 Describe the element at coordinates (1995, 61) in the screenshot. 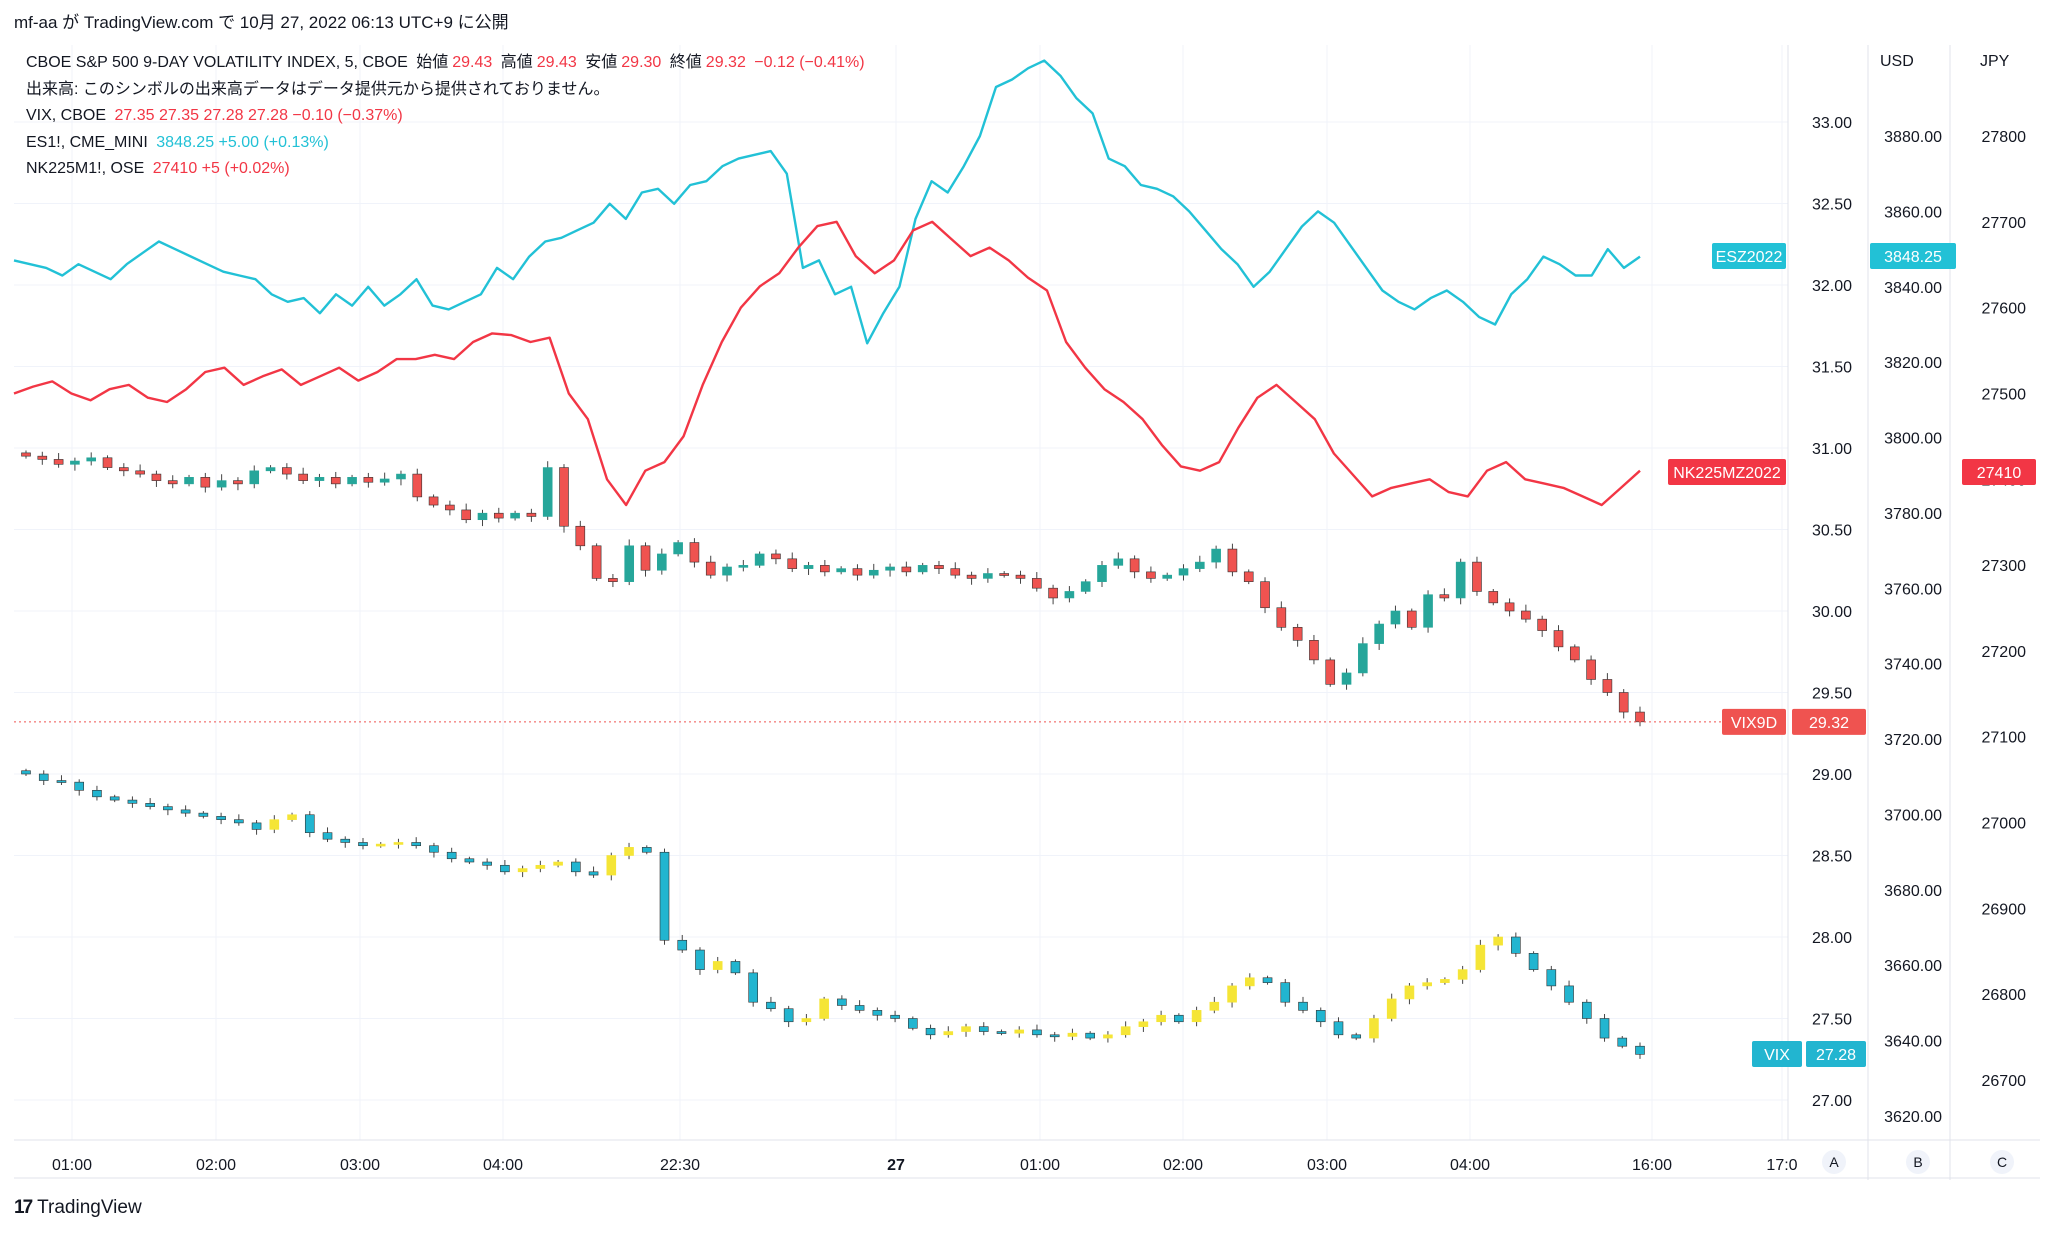

I see `jpy-scale-header: JPY` at that location.